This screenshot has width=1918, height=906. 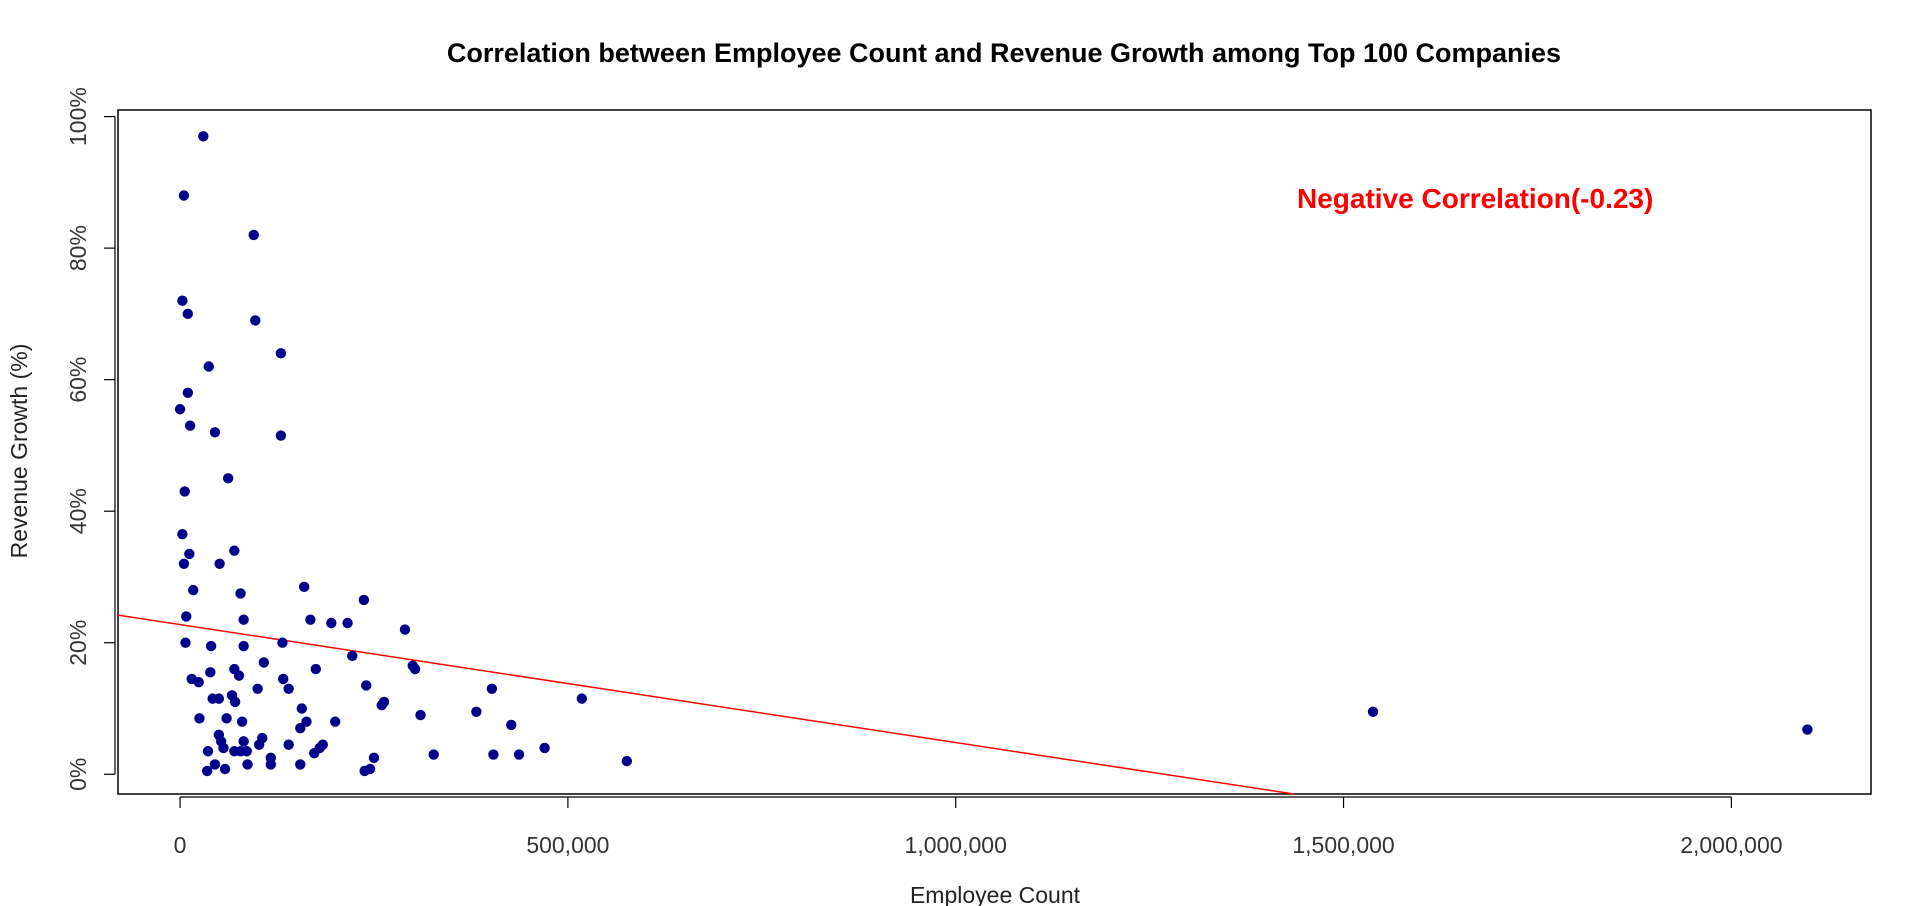 What do you see at coordinates (78, 248) in the screenshot?
I see `y-tick-label: 80%` at bounding box center [78, 248].